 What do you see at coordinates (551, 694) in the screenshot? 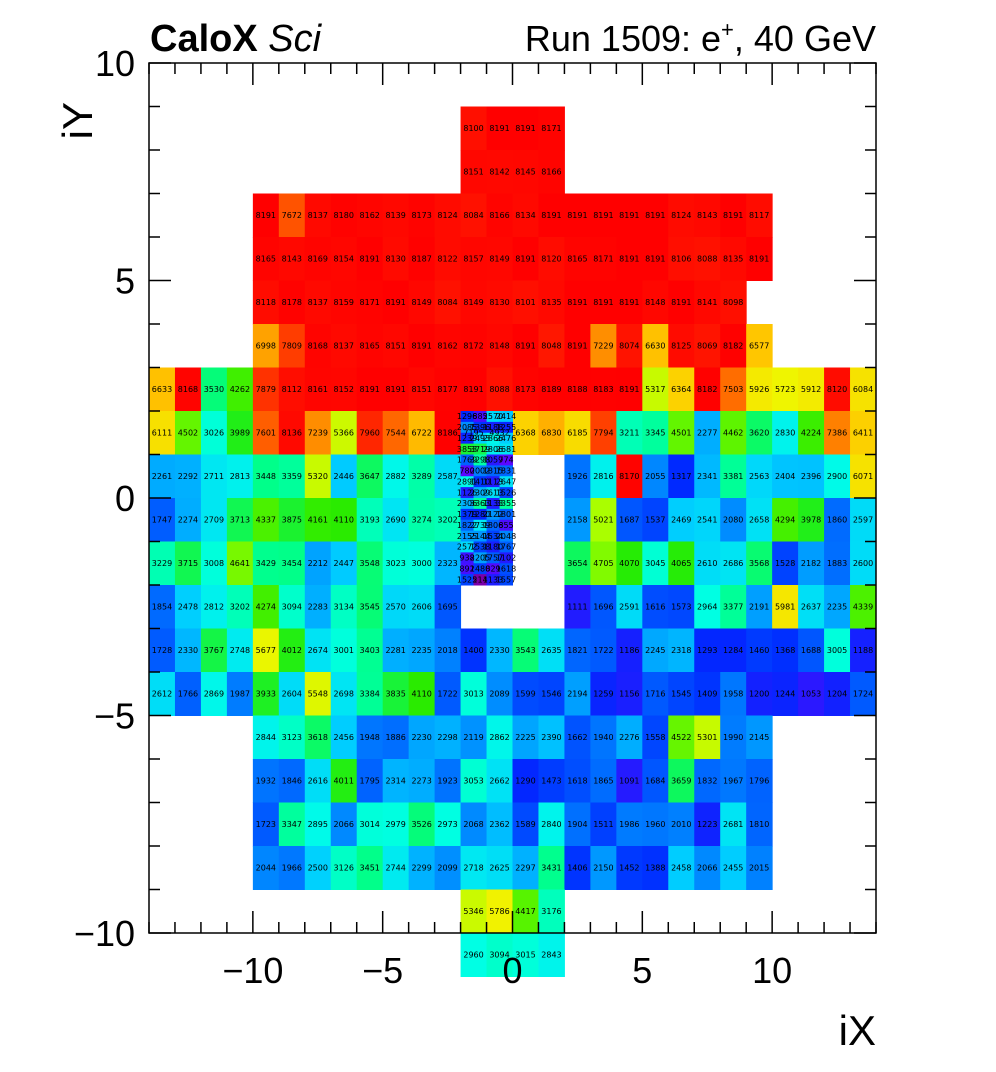
I see `cell-value-label: 1546` at bounding box center [551, 694].